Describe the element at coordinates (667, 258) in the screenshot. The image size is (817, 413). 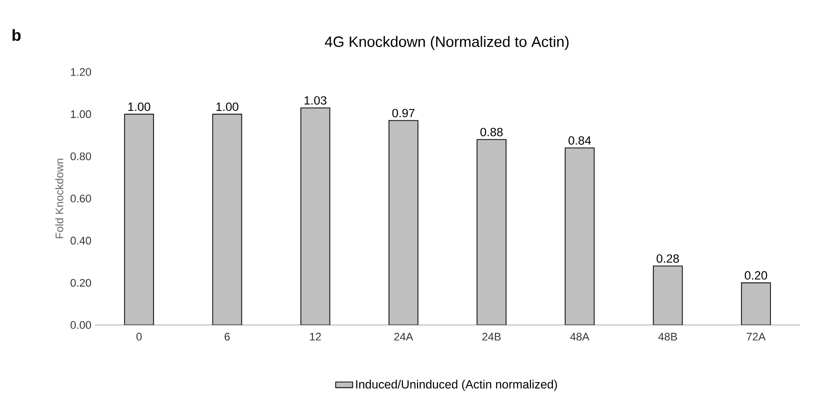
I see `data-label: 0.28` at that location.